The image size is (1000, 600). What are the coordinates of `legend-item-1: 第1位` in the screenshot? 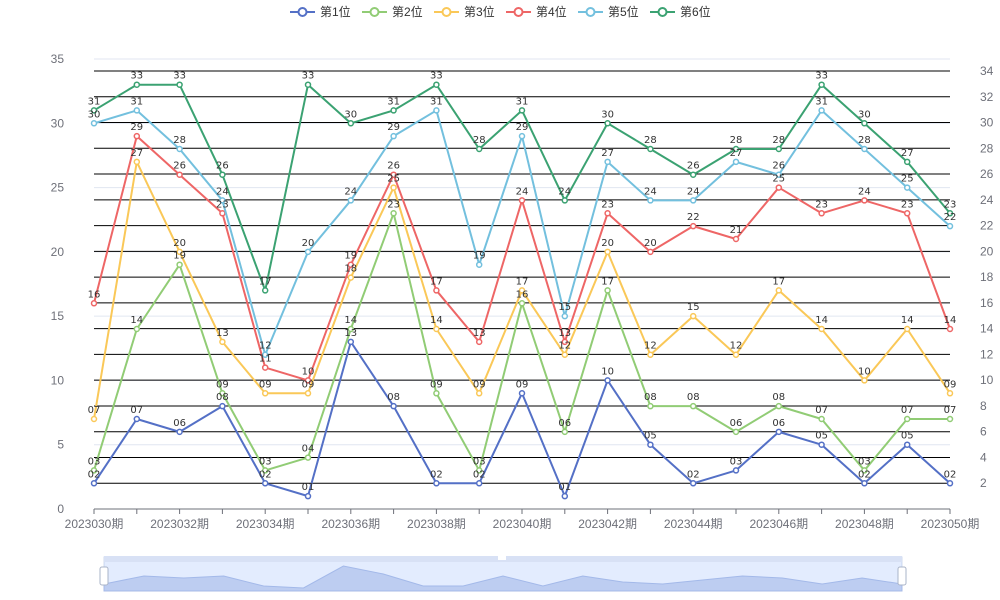 It's located at (320, 11).